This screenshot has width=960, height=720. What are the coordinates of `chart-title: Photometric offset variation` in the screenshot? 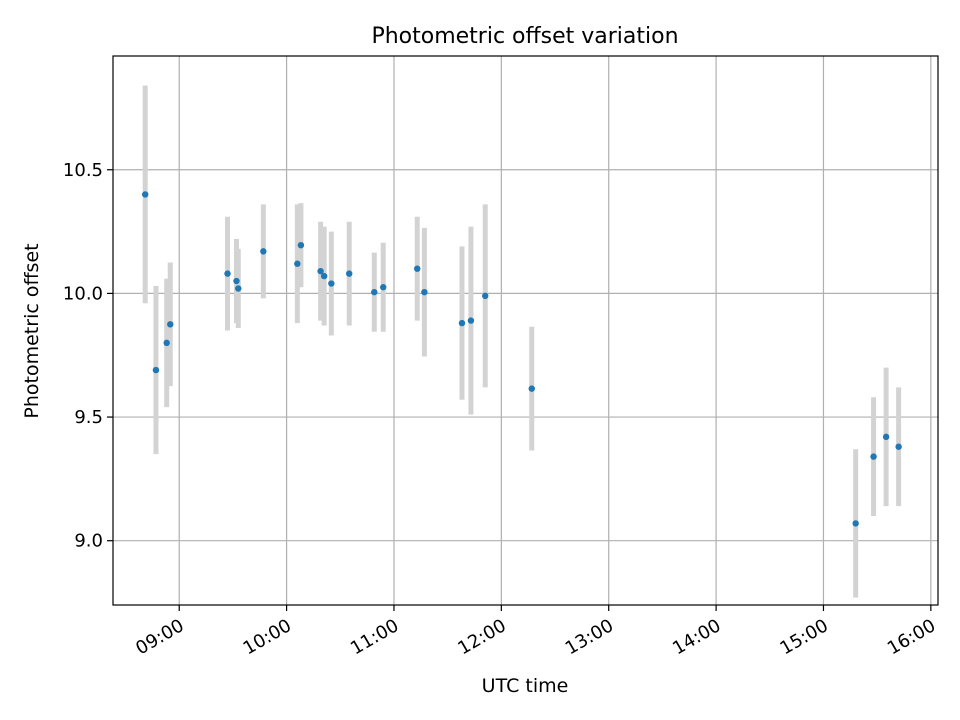 It's located at (524, 36).